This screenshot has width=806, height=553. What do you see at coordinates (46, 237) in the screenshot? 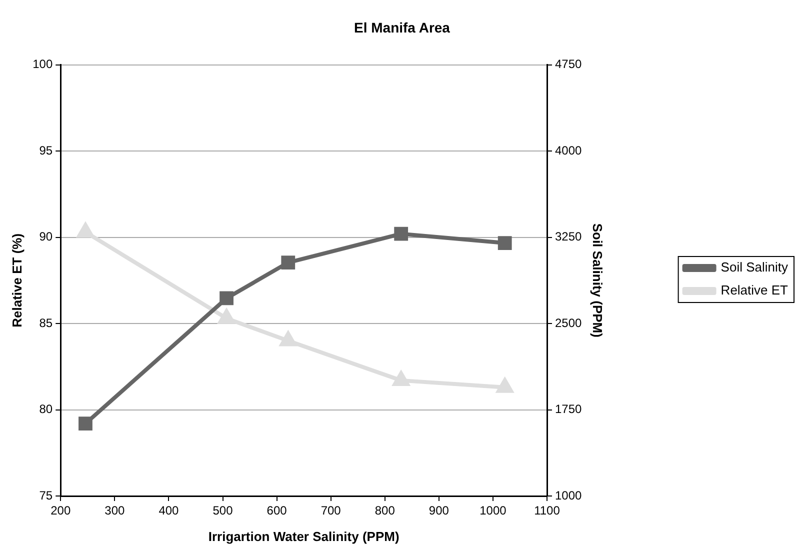
I see `y-tick-label: 90` at bounding box center [46, 237].